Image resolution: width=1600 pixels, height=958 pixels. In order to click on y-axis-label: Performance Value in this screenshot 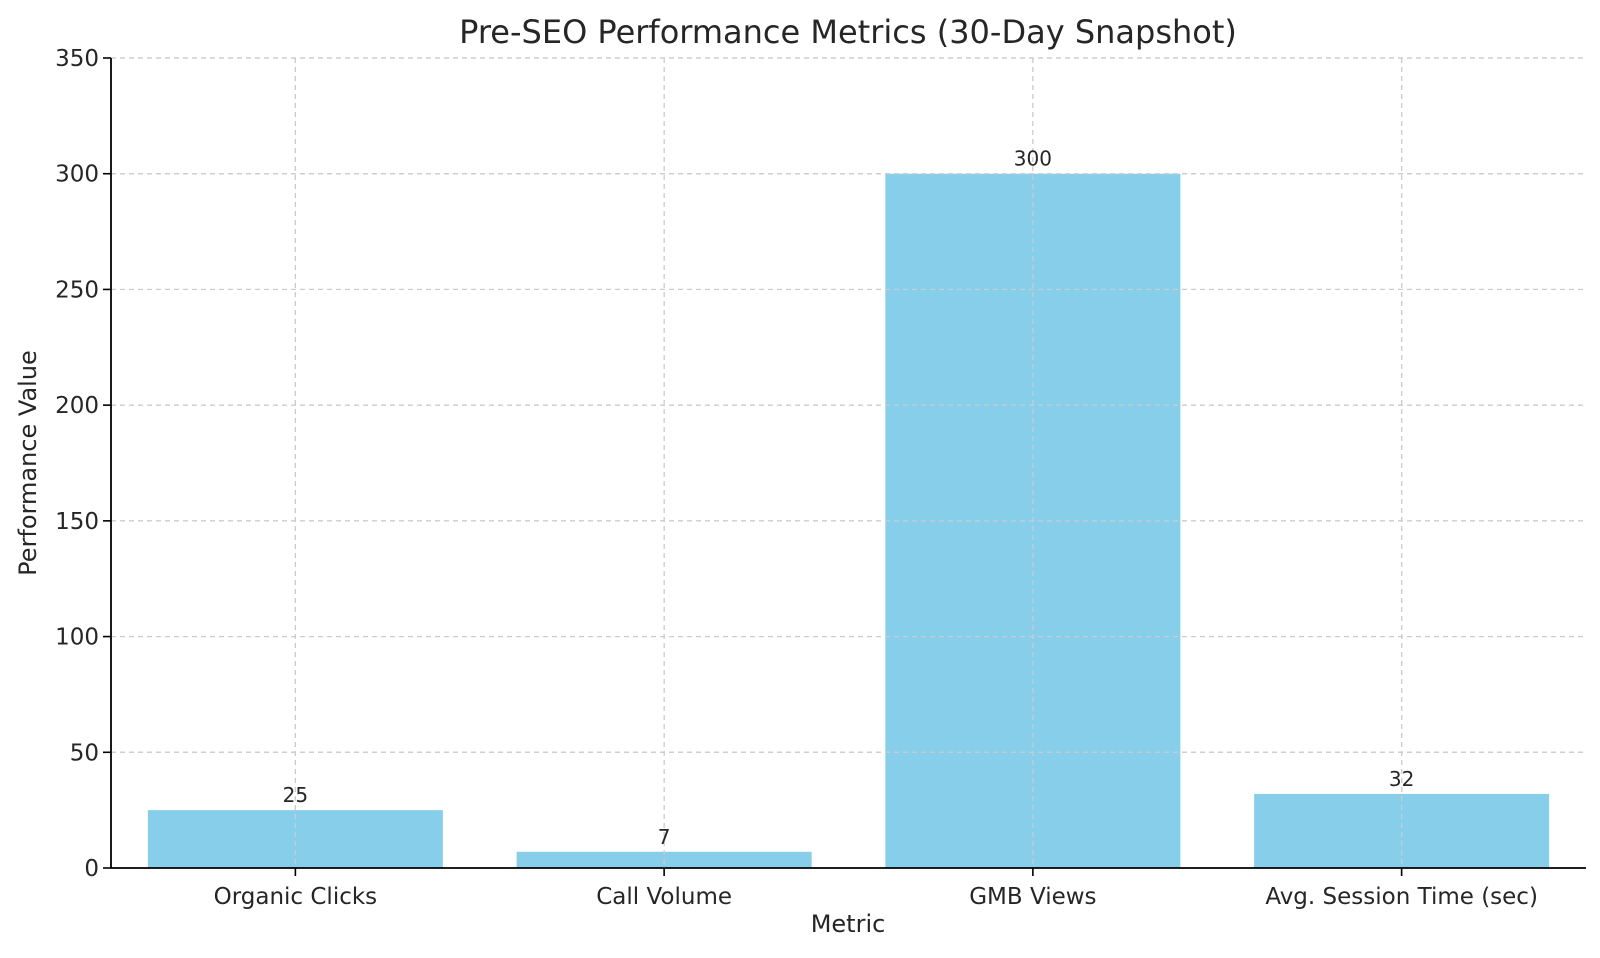, I will do `click(28, 463)`.